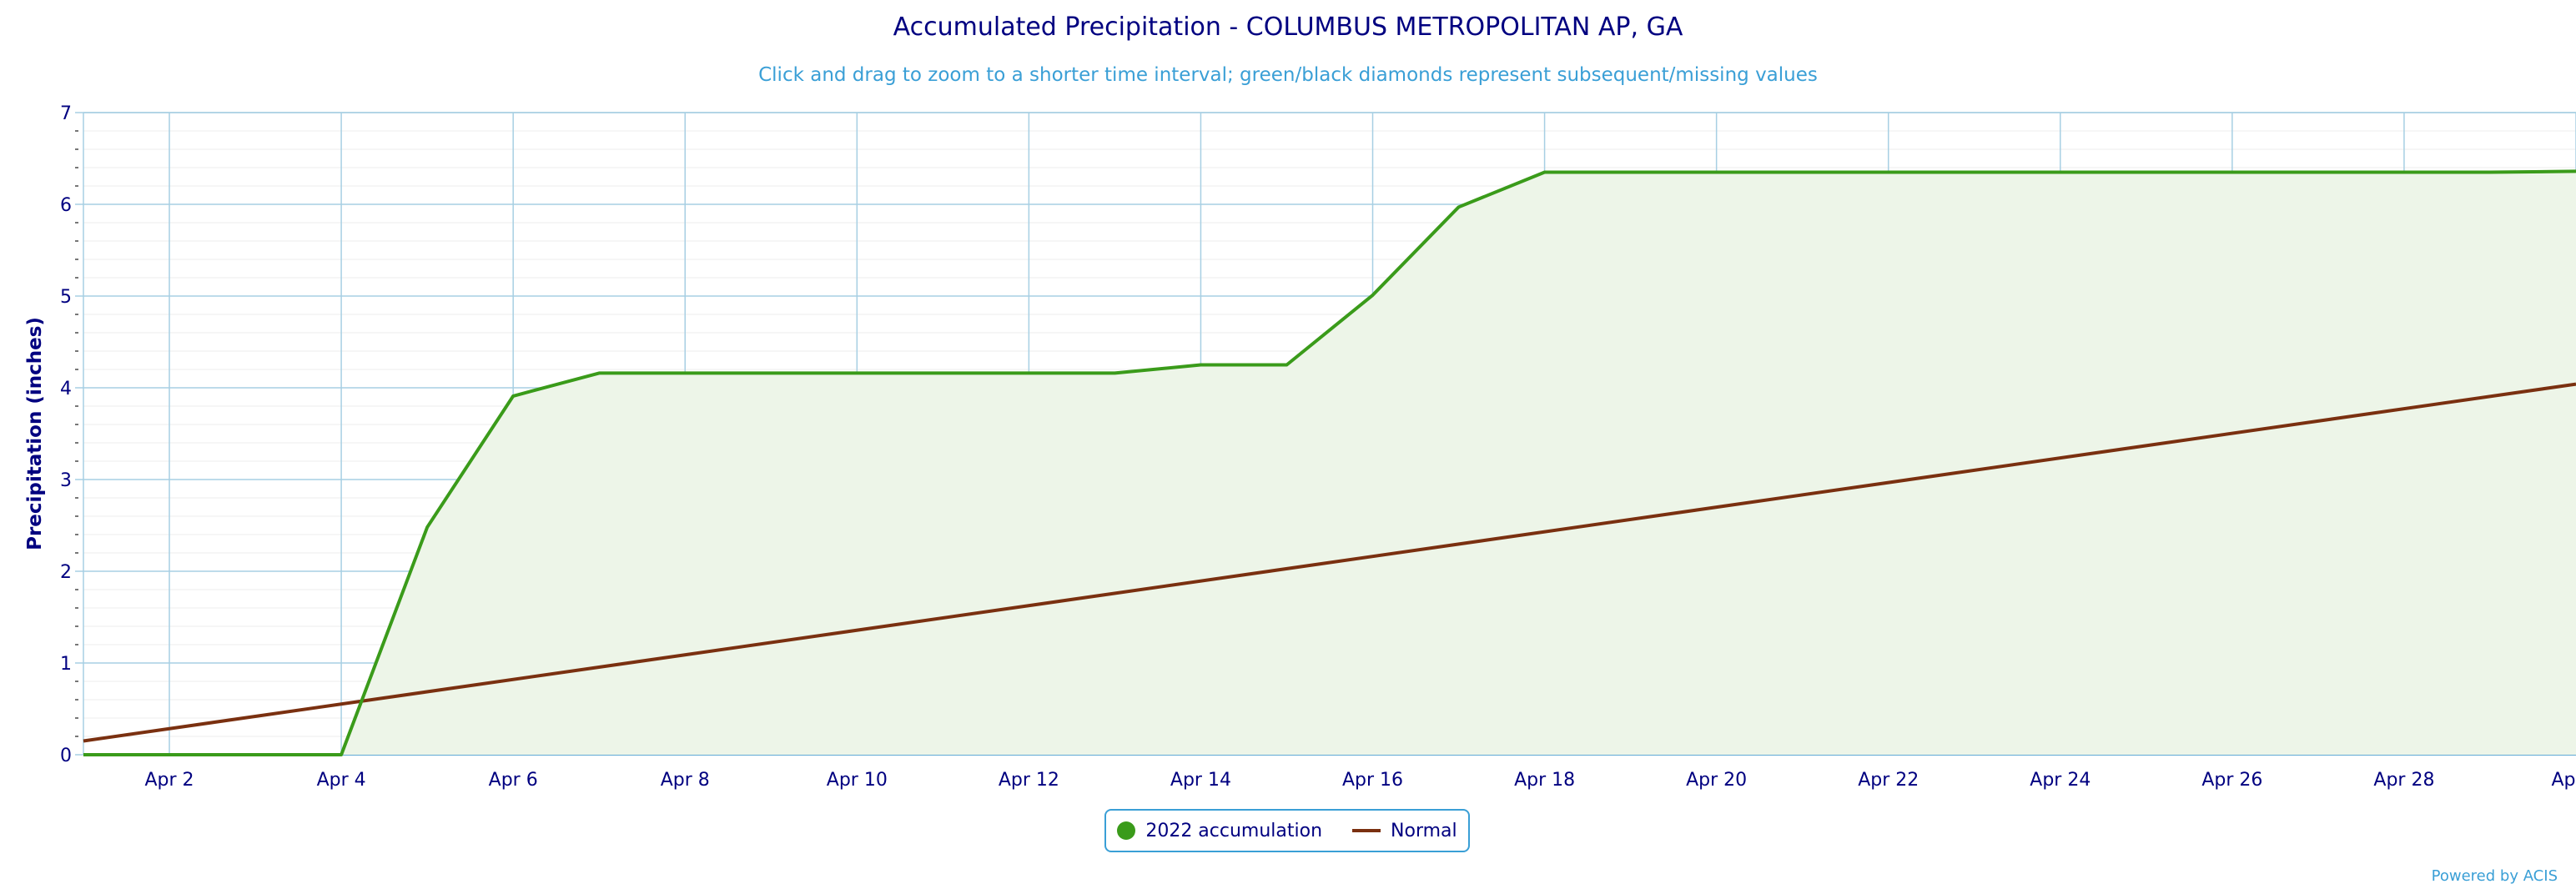 Image resolution: width=2576 pixels, height=889 pixels. I want to click on x-tick-label: Apr 16, so click(1372, 780).